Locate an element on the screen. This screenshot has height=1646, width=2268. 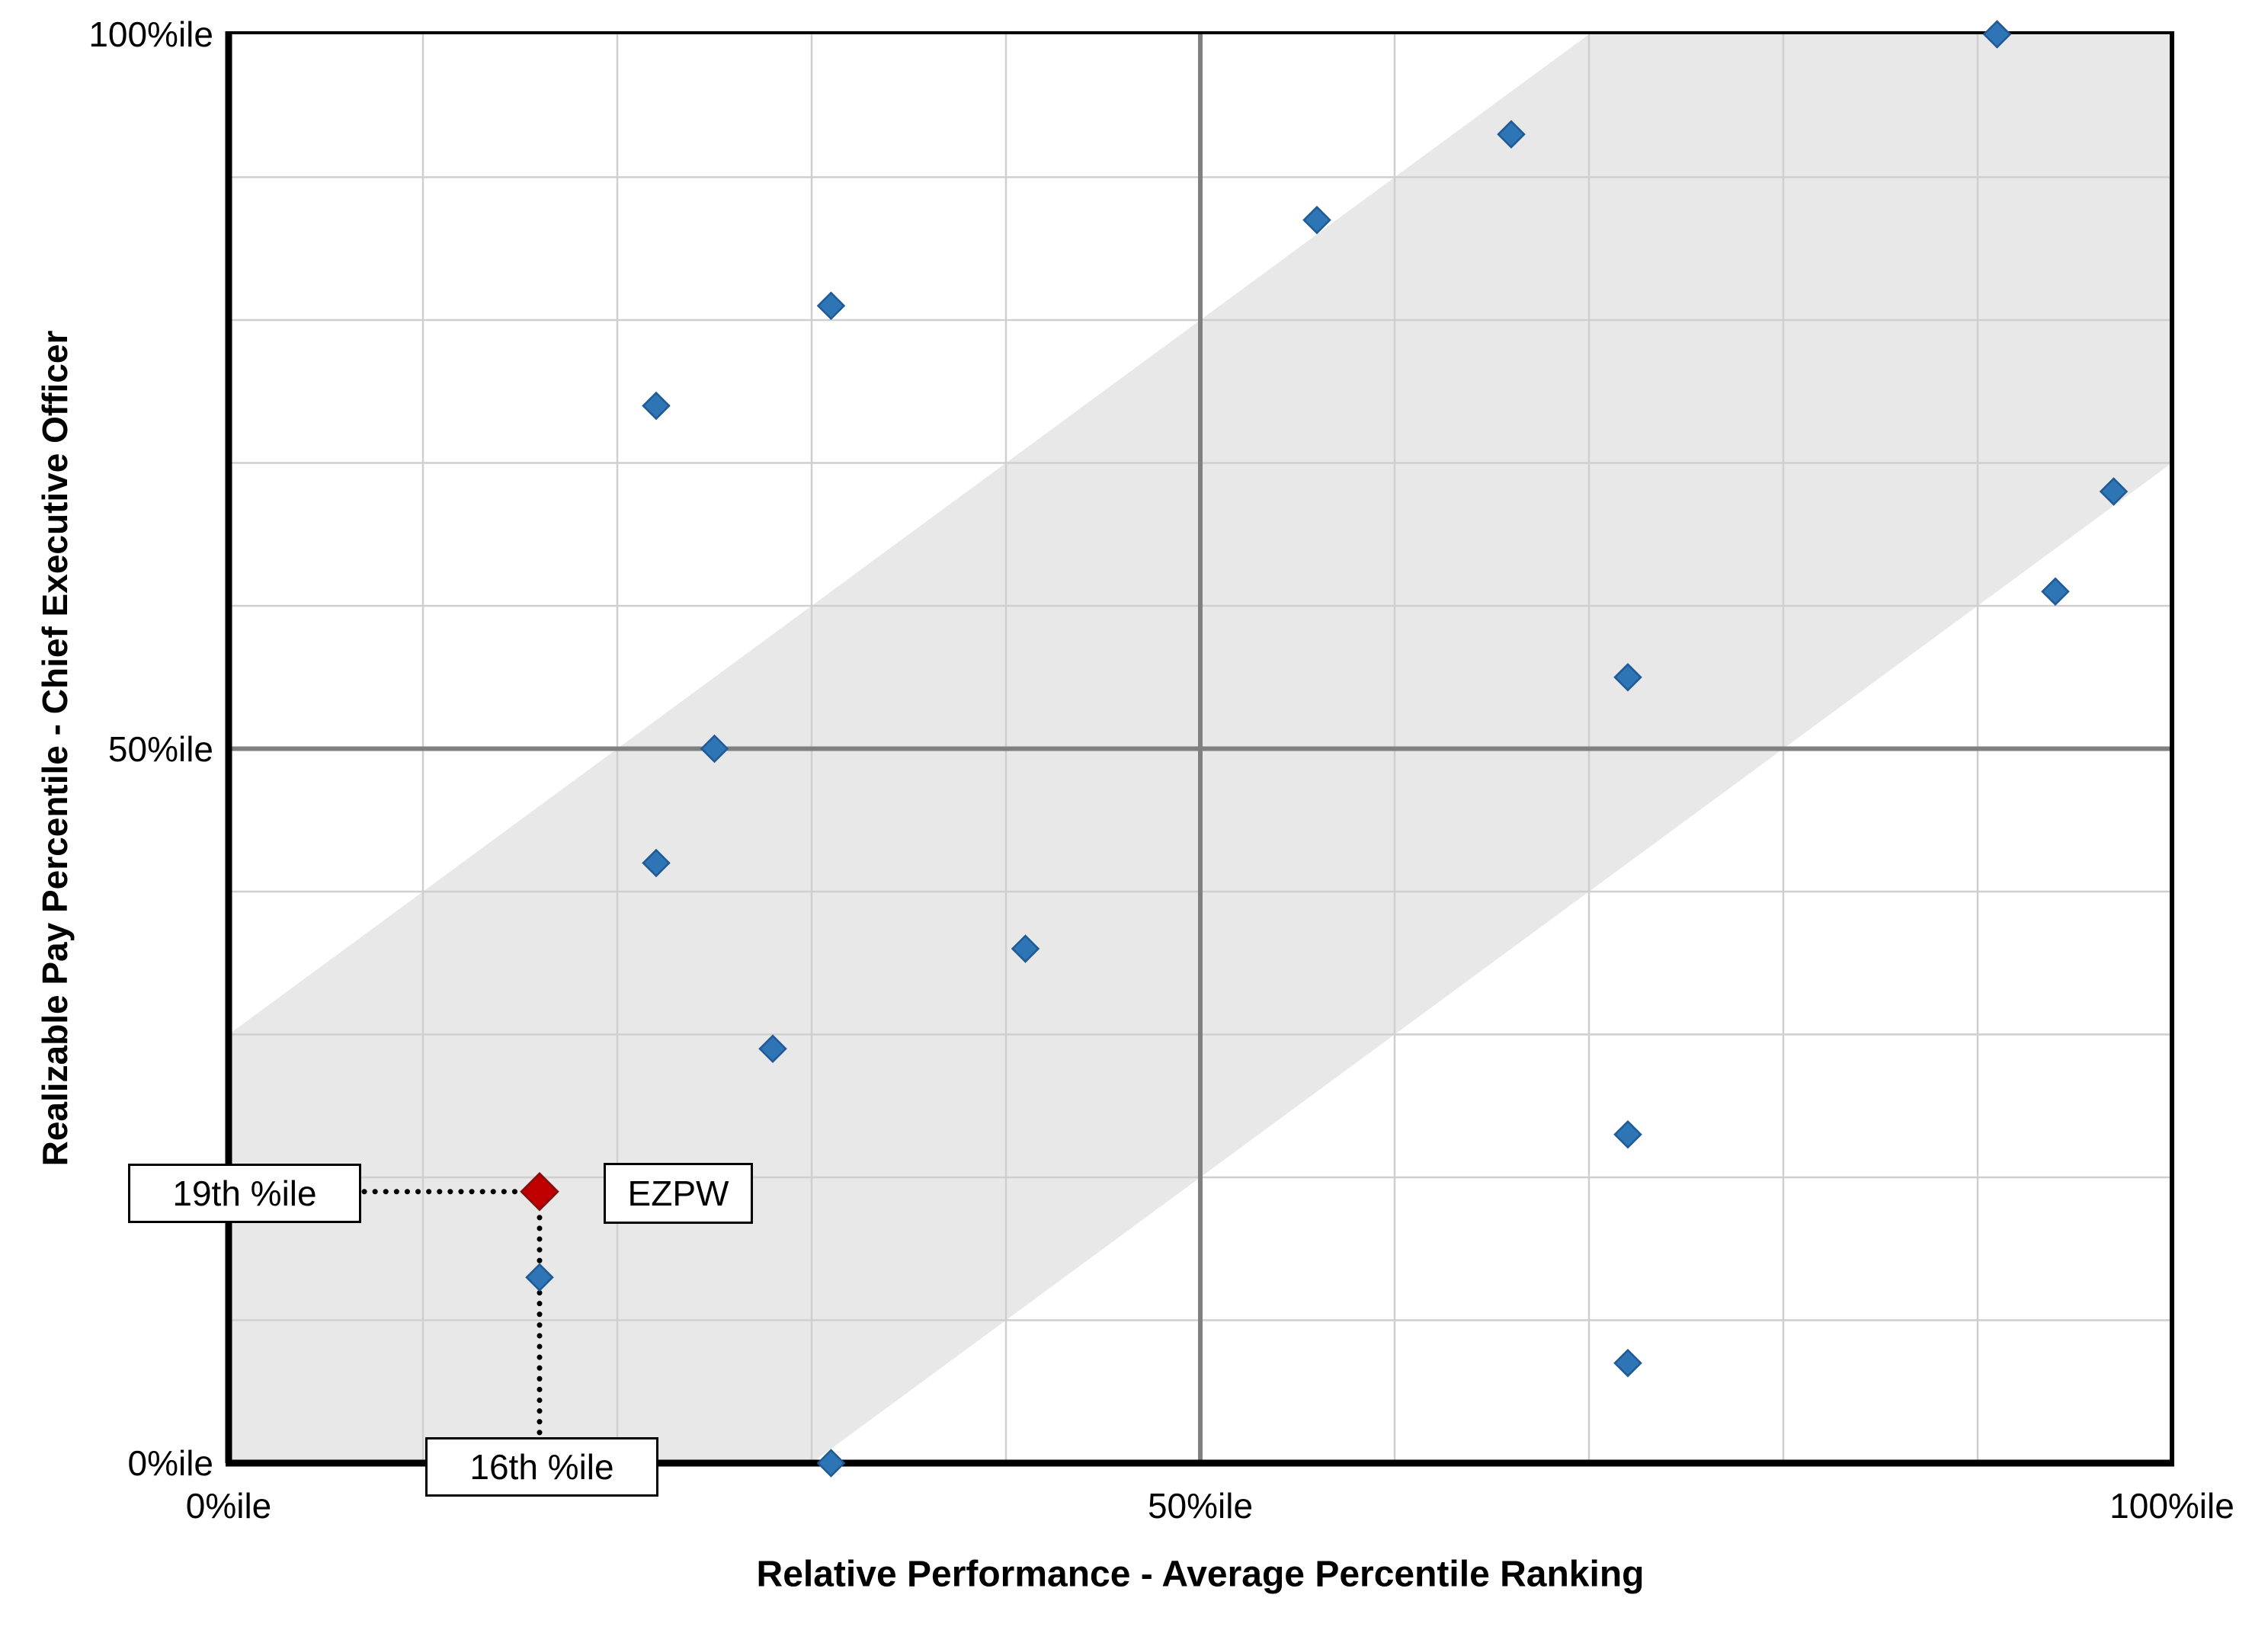
x-percentile-callout-text: 16th %ile is located at coordinates (541, 1467).